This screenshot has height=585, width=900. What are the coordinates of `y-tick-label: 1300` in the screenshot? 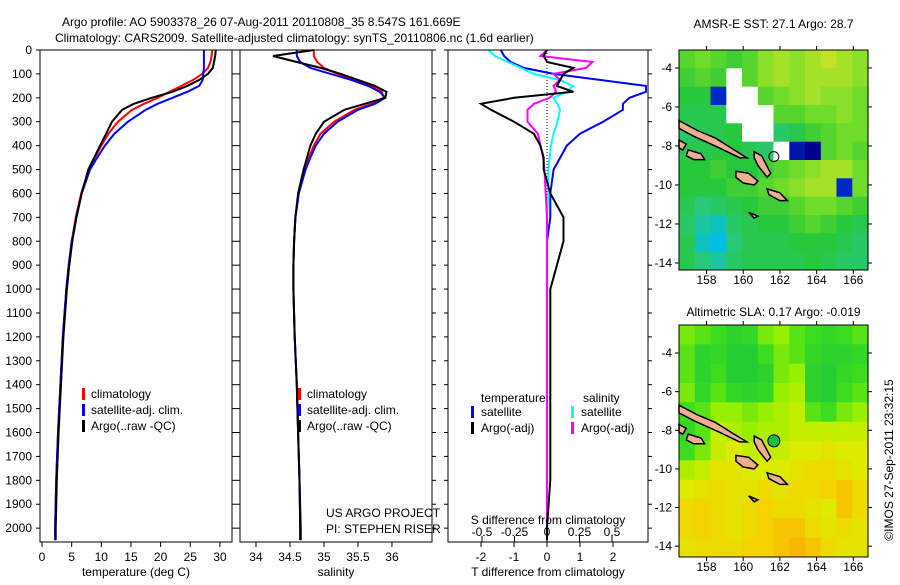 It's located at (18, 361).